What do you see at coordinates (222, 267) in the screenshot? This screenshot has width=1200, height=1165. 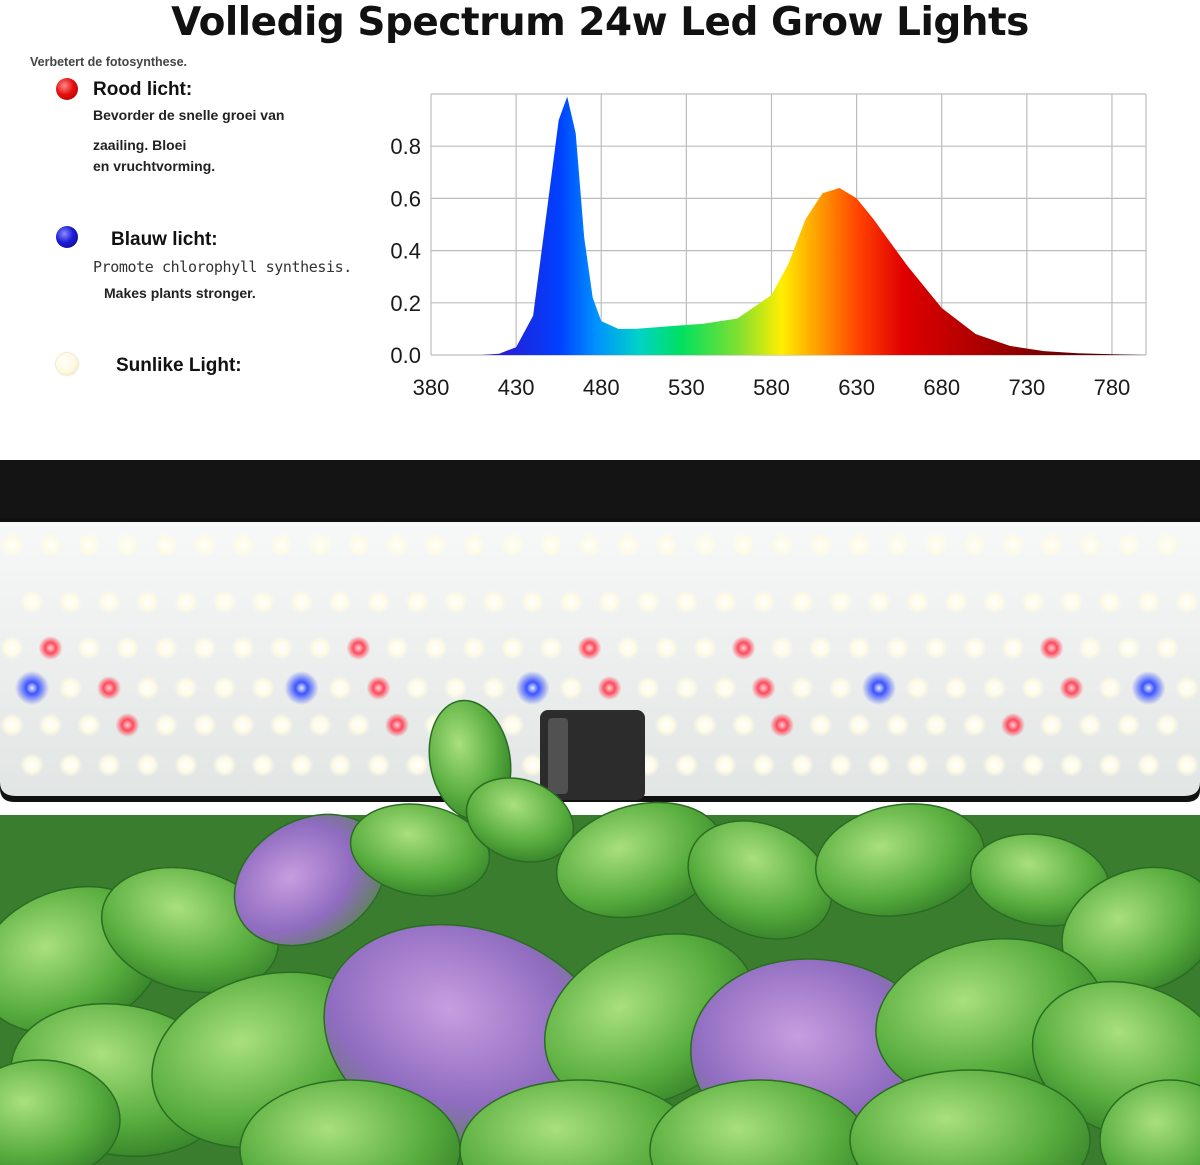 I see `blue-light-description-line-1: Promote chlorophyll synthesis.` at bounding box center [222, 267].